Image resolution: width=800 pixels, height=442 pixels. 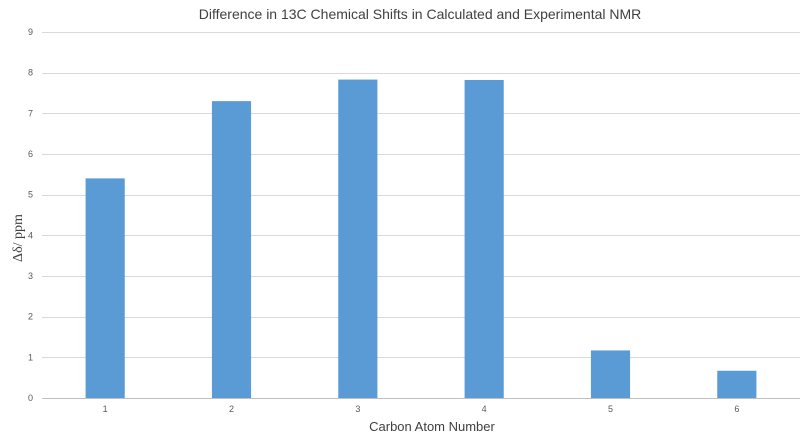 What do you see at coordinates (30, 357) in the screenshot?
I see `y-tick-label: 1` at bounding box center [30, 357].